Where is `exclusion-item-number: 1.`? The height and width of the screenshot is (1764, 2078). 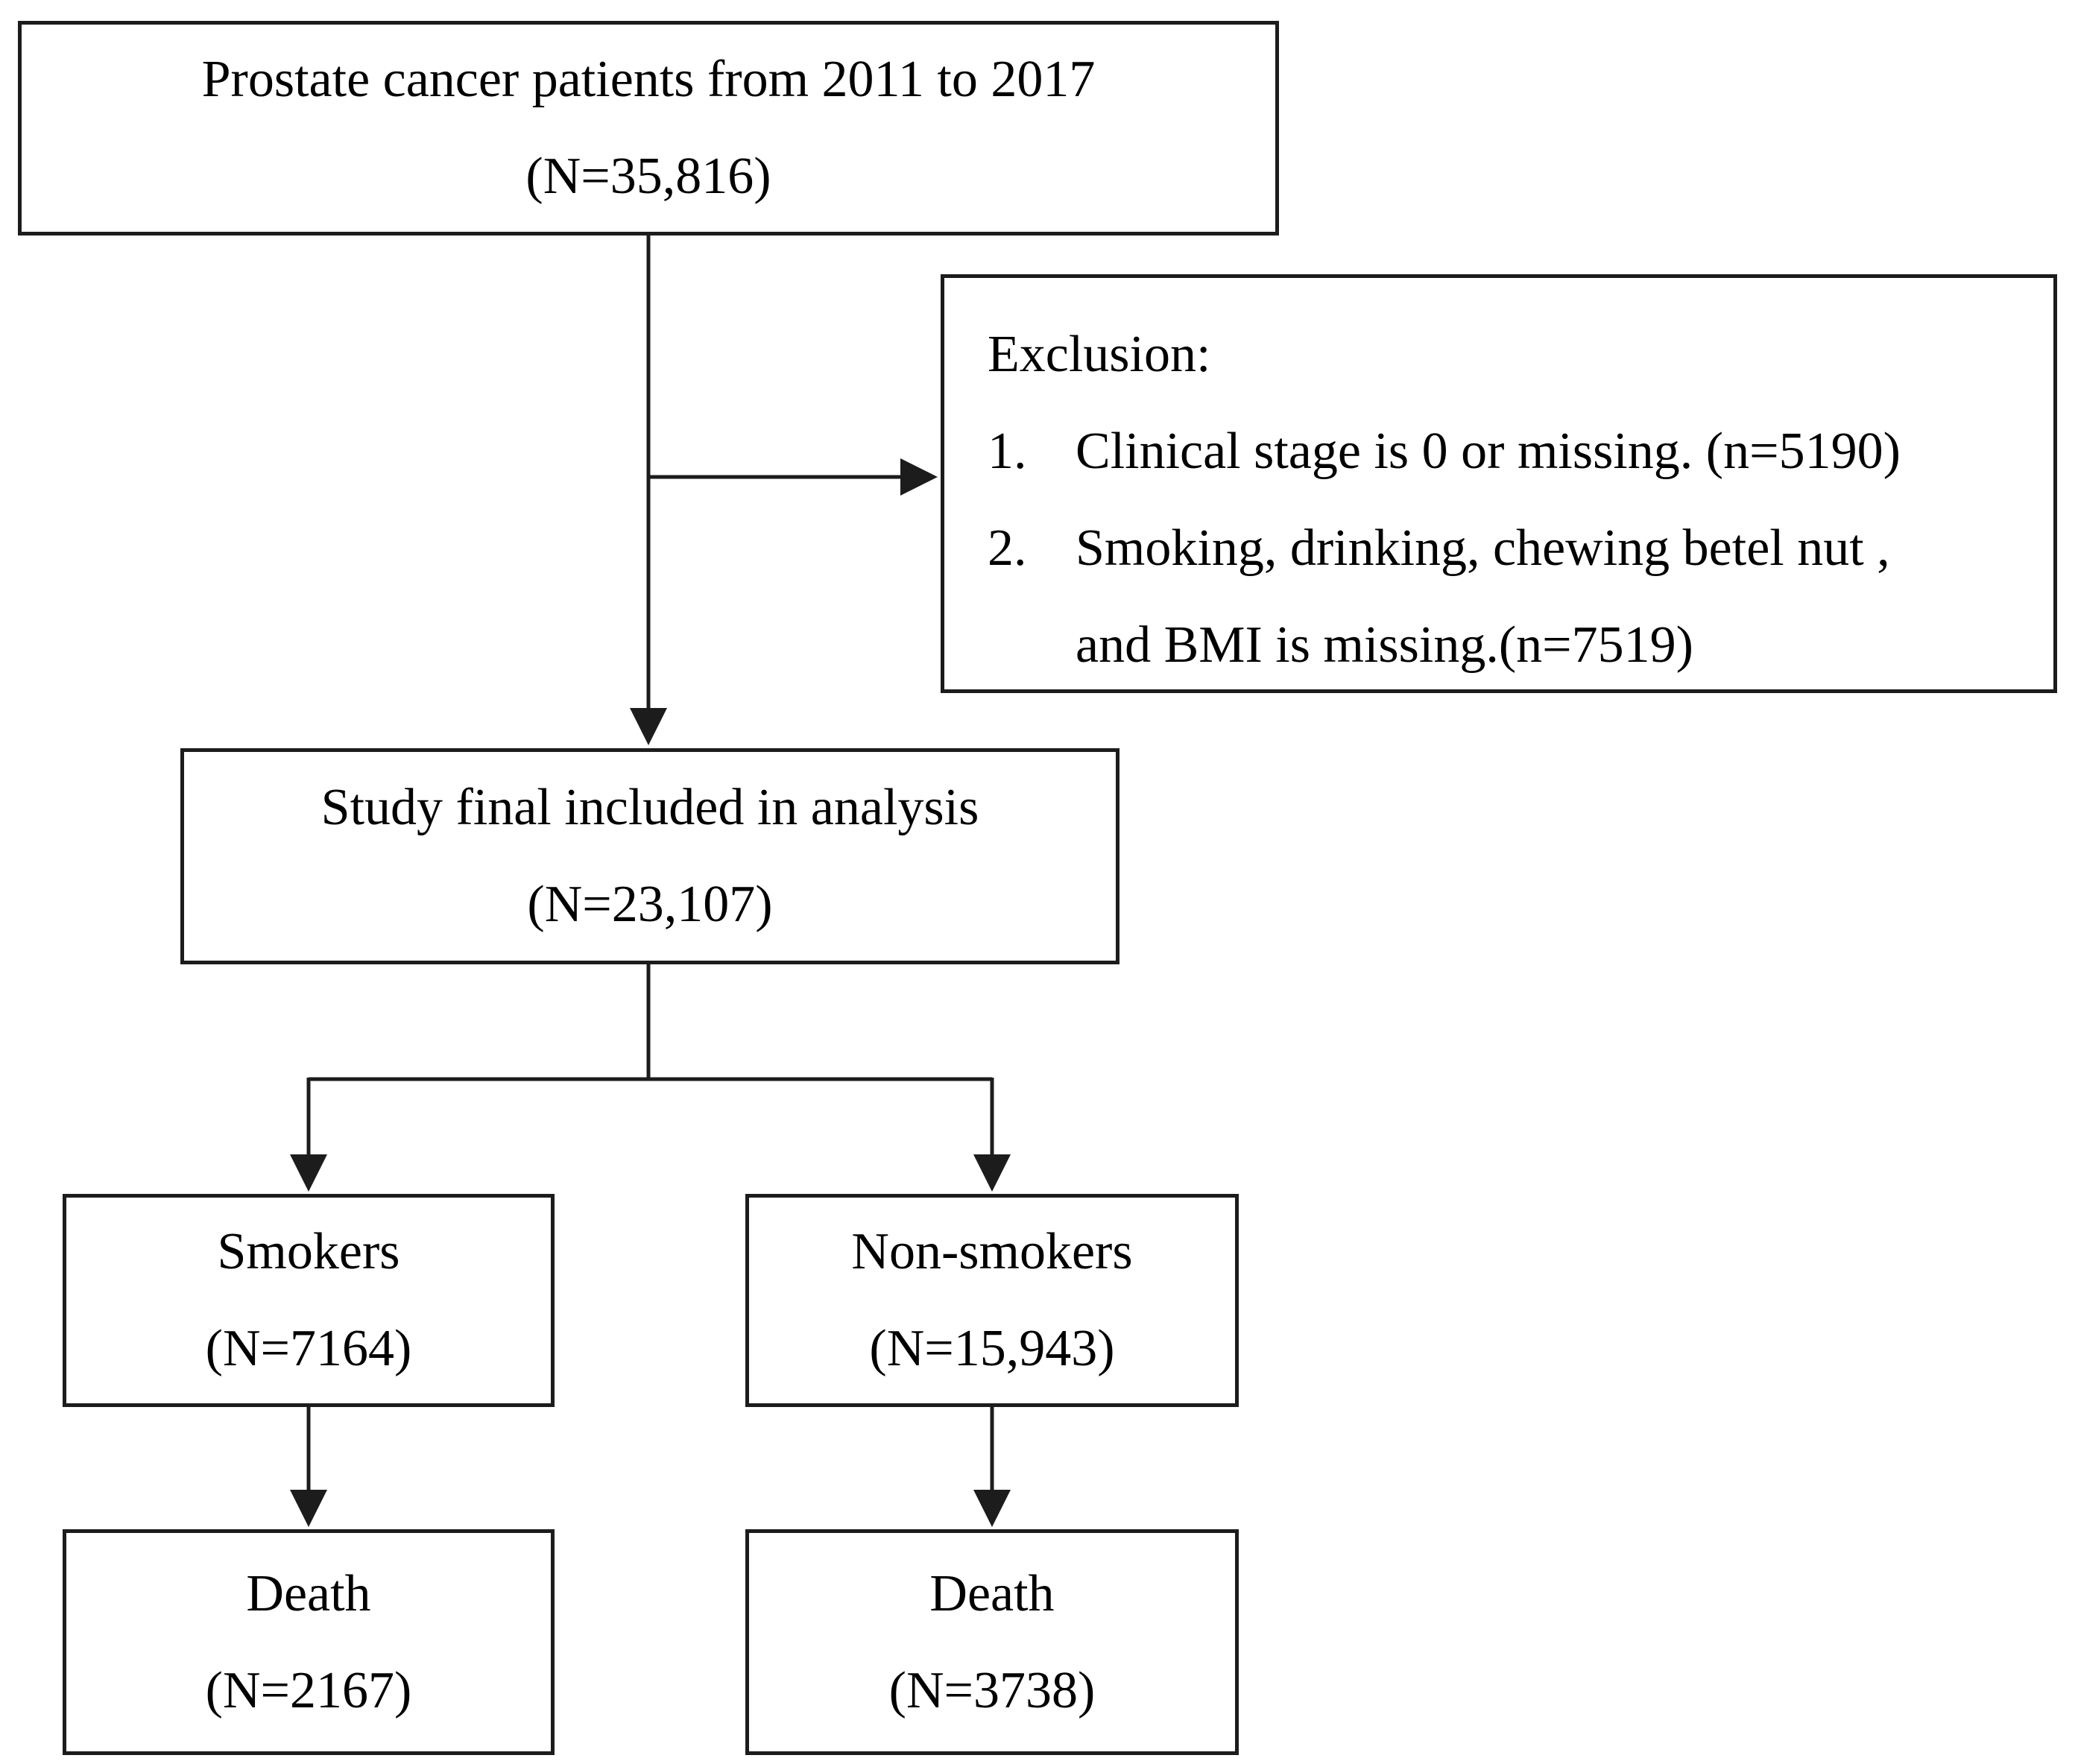
exclusion-item-number: 1. is located at coordinates (1007, 451).